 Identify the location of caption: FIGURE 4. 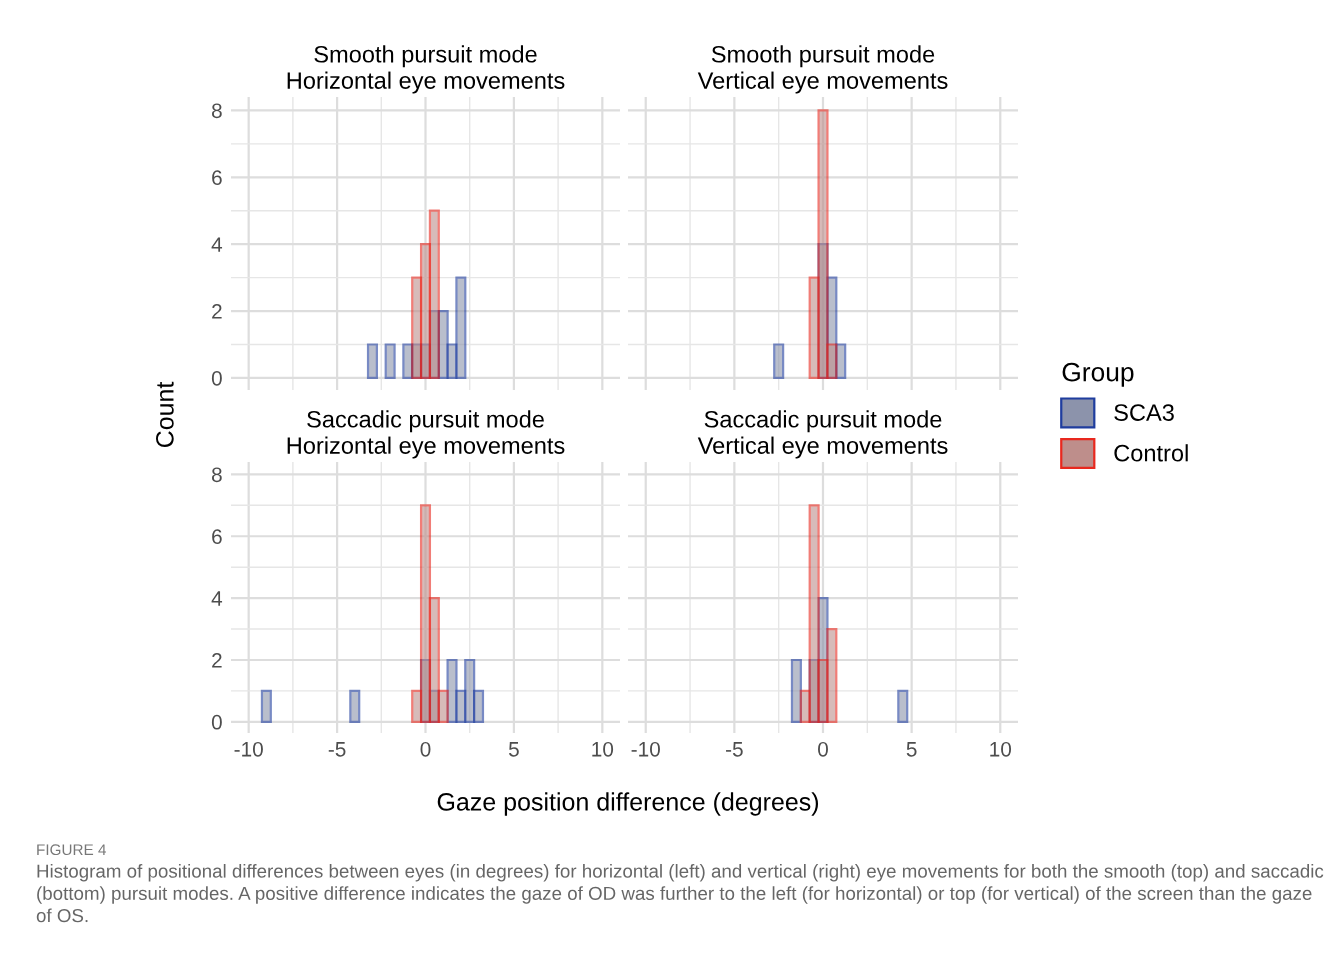
(72, 850).